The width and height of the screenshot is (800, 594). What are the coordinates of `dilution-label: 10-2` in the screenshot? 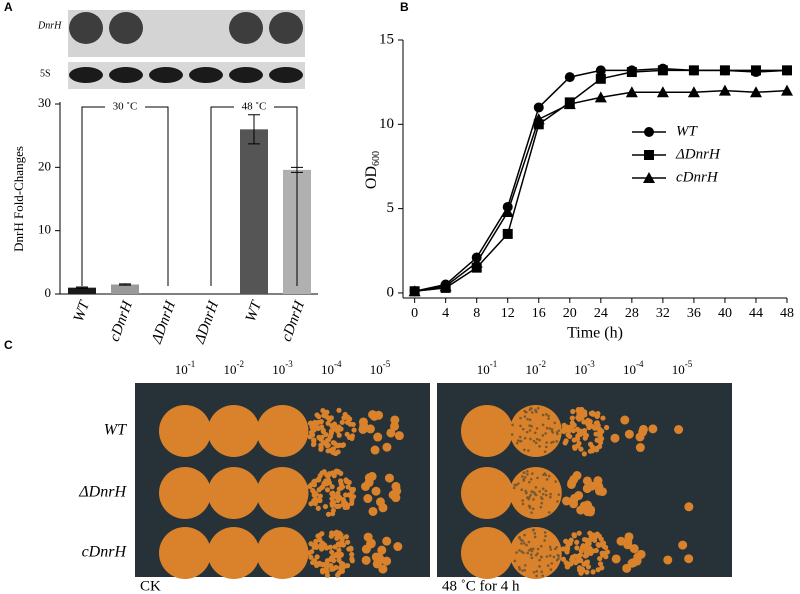 It's located at (234, 368).